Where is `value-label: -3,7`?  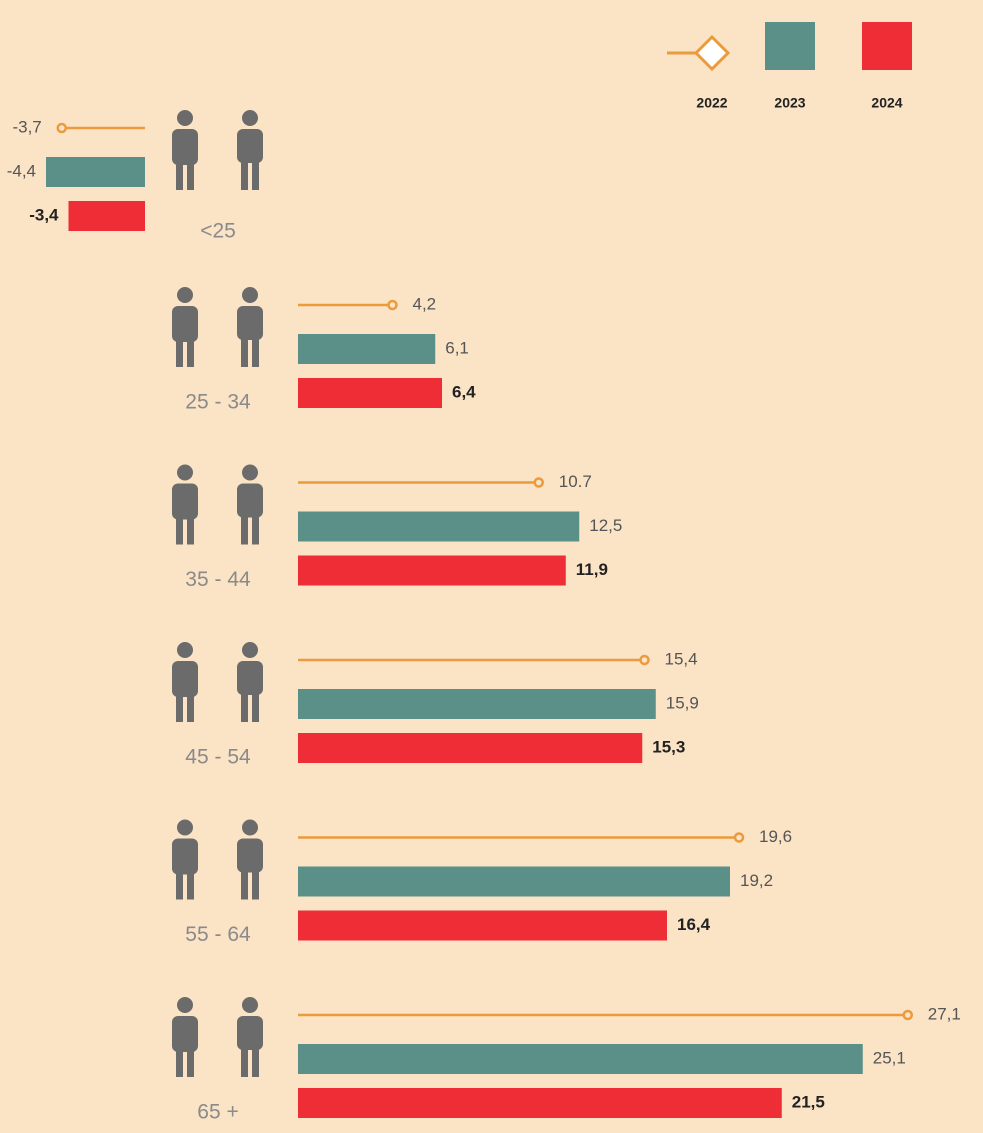
value-label: -3,7 is located at coordinates (26, 126).